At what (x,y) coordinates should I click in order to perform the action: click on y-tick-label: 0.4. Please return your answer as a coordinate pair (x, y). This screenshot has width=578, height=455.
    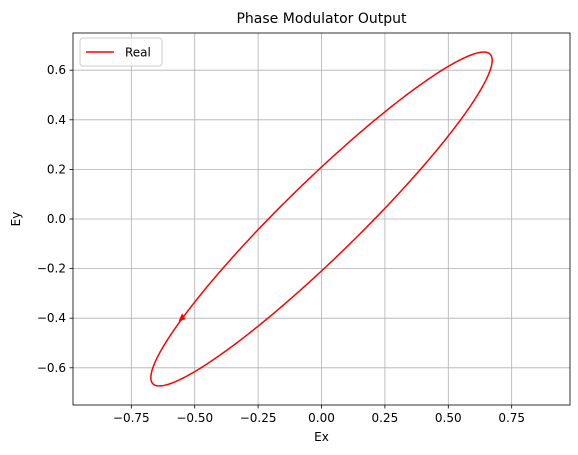
    Looking at the image, I should click on (56, 120).